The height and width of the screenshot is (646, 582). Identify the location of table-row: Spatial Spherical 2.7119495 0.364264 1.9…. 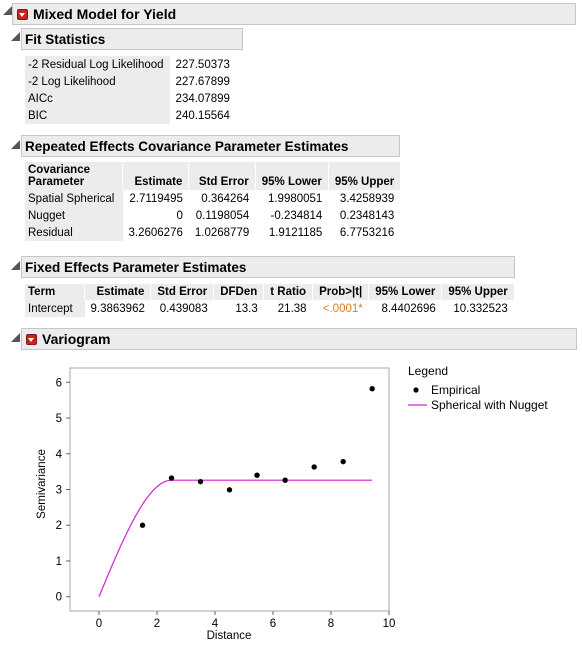
(212, 198).